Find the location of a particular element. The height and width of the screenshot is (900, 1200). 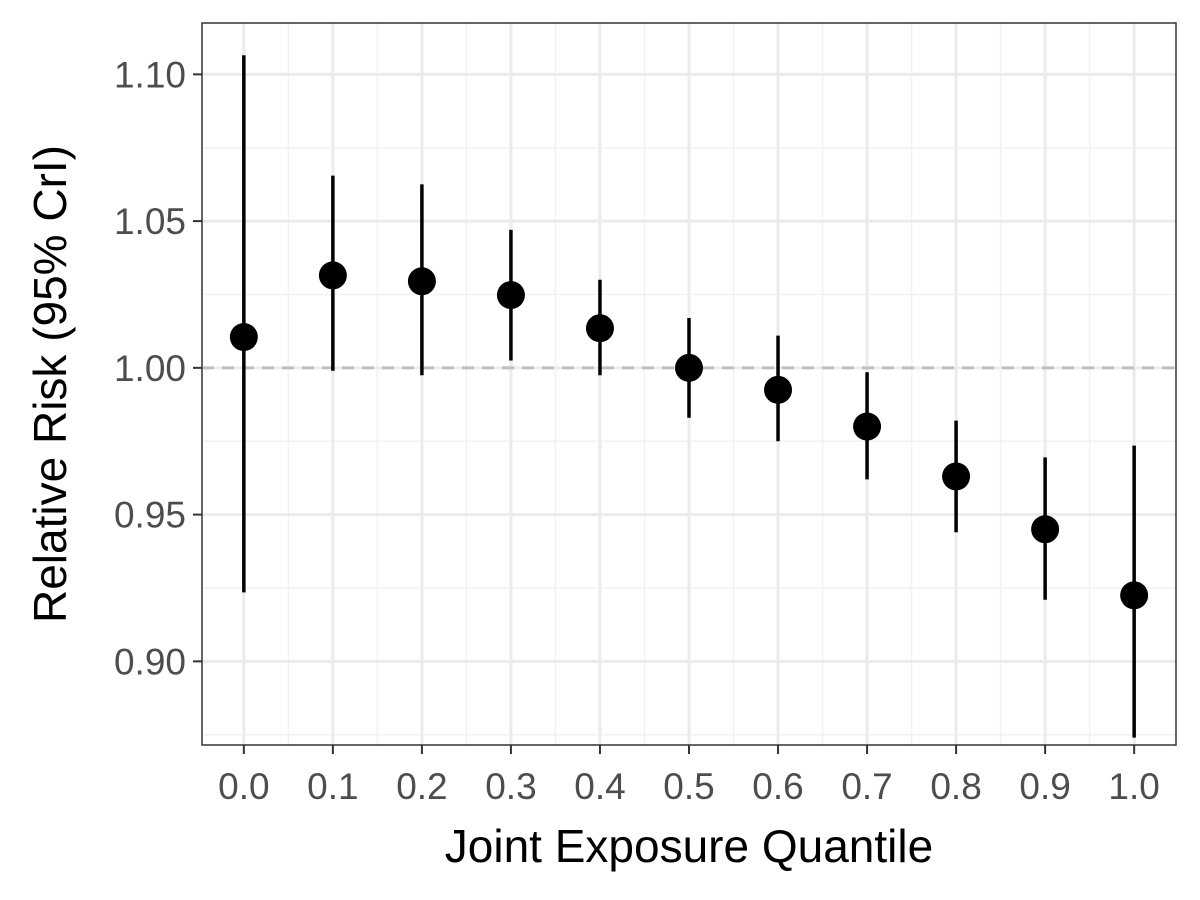

x-tick-label: 0.2 is located at coordinates (421, 786).